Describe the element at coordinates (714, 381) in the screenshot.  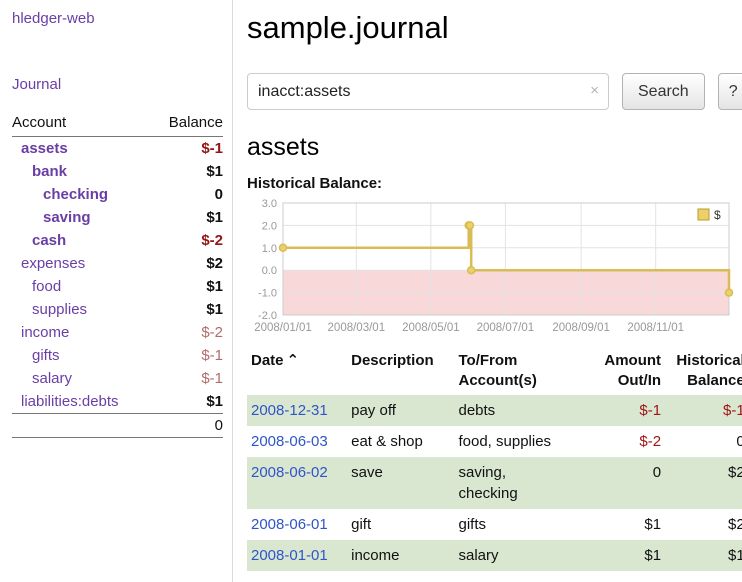
I see `register-header-balance-line2: Balance` at that location.